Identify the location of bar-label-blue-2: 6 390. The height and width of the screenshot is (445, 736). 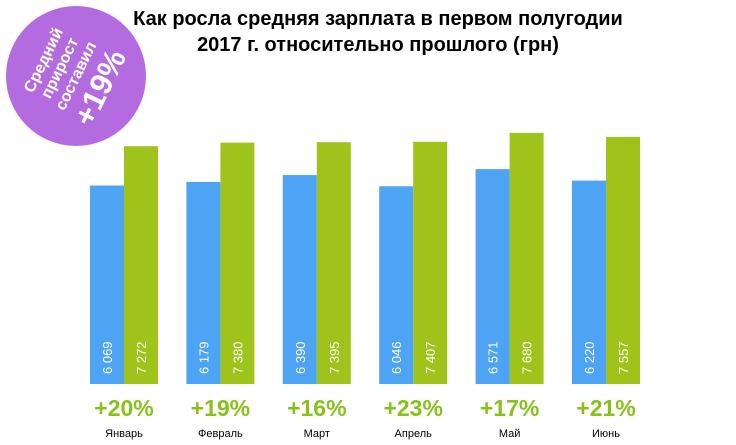
(300, 357).